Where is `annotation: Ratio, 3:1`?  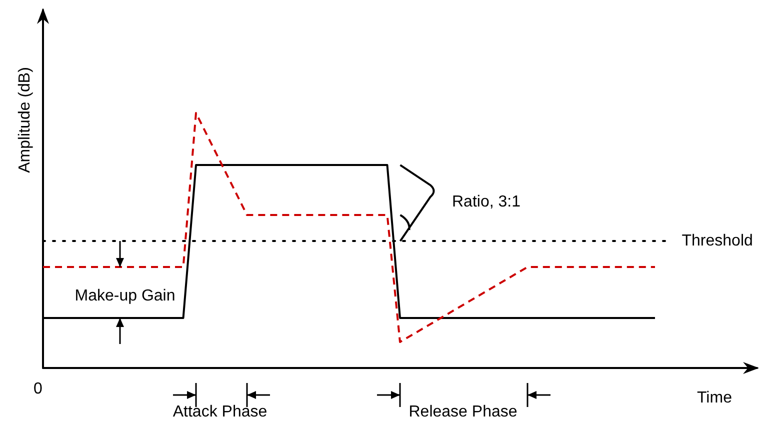 annotation: Ratio, 3:1 is located at coordinates (486, 202).